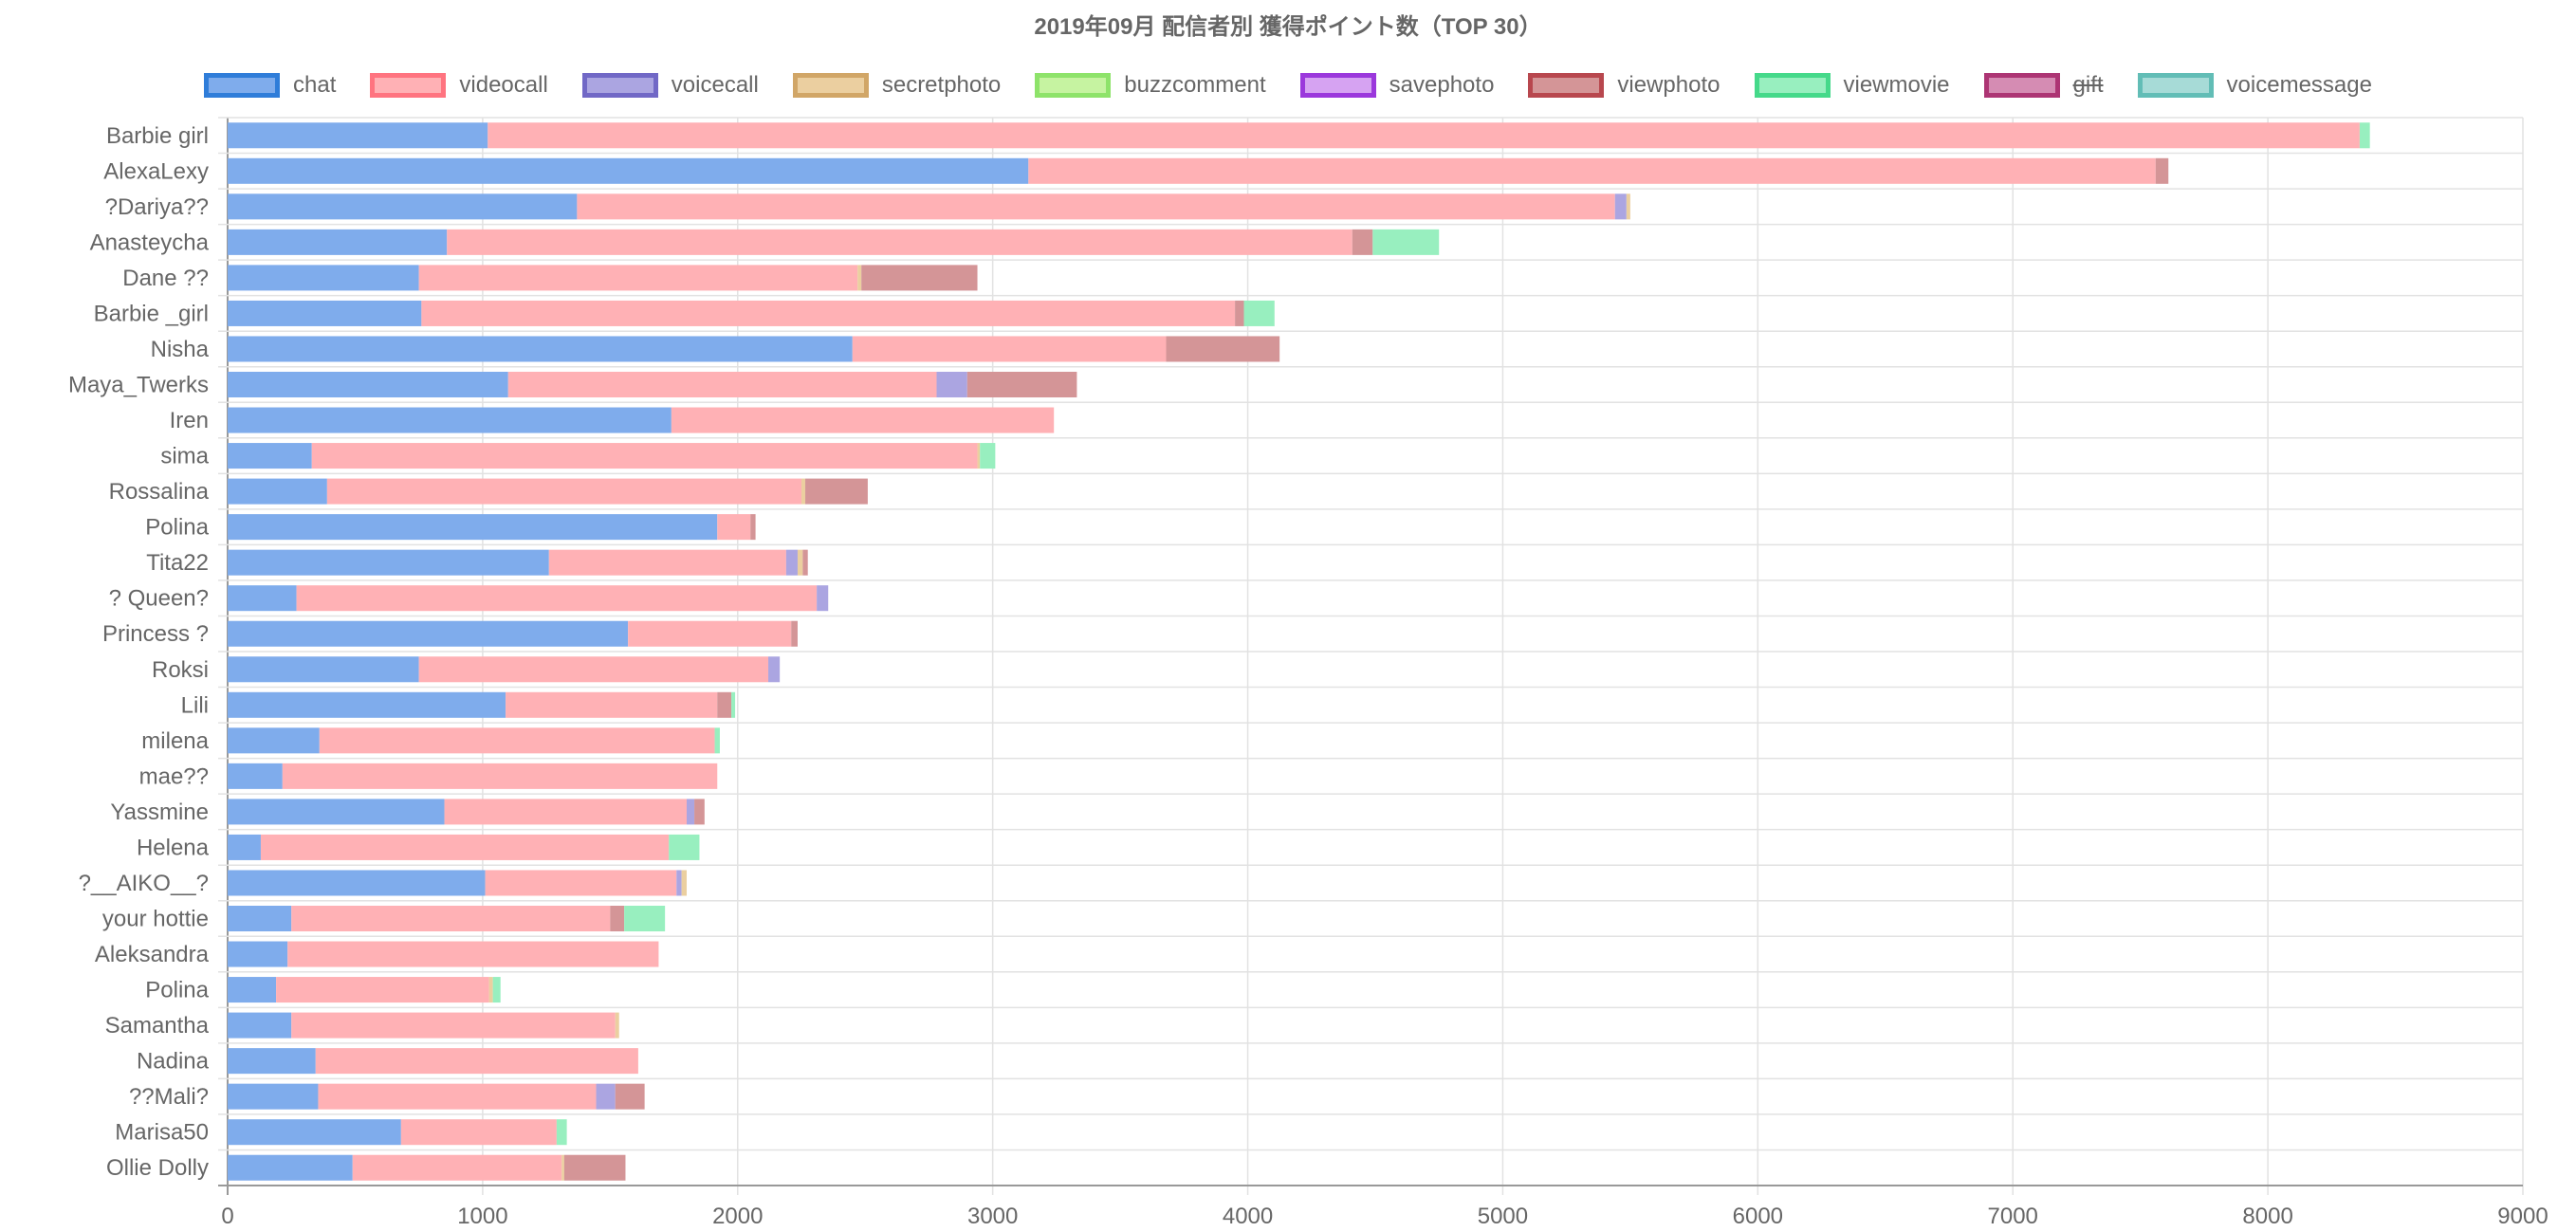  I want to click on x-tick-label: 7000, so click(2013, 1216).